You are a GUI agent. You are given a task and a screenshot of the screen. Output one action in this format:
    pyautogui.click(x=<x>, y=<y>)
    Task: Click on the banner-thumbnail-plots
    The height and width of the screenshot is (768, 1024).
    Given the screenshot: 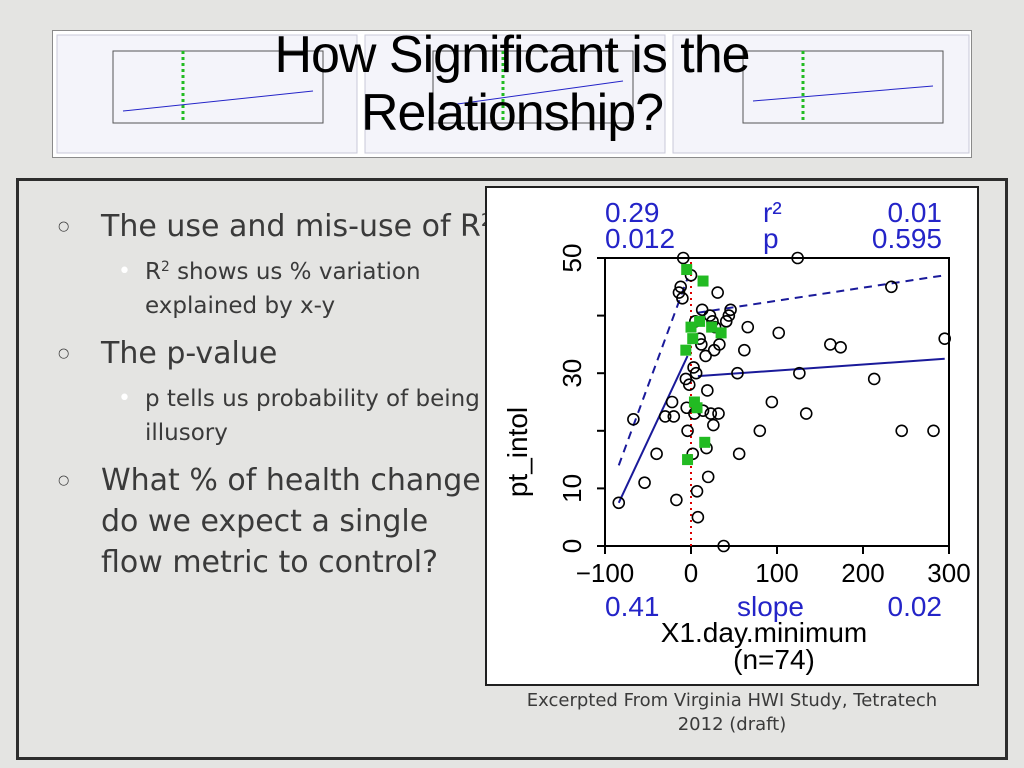 What is the action you would take?
    pyautogui.click(x=513, y=94)
    